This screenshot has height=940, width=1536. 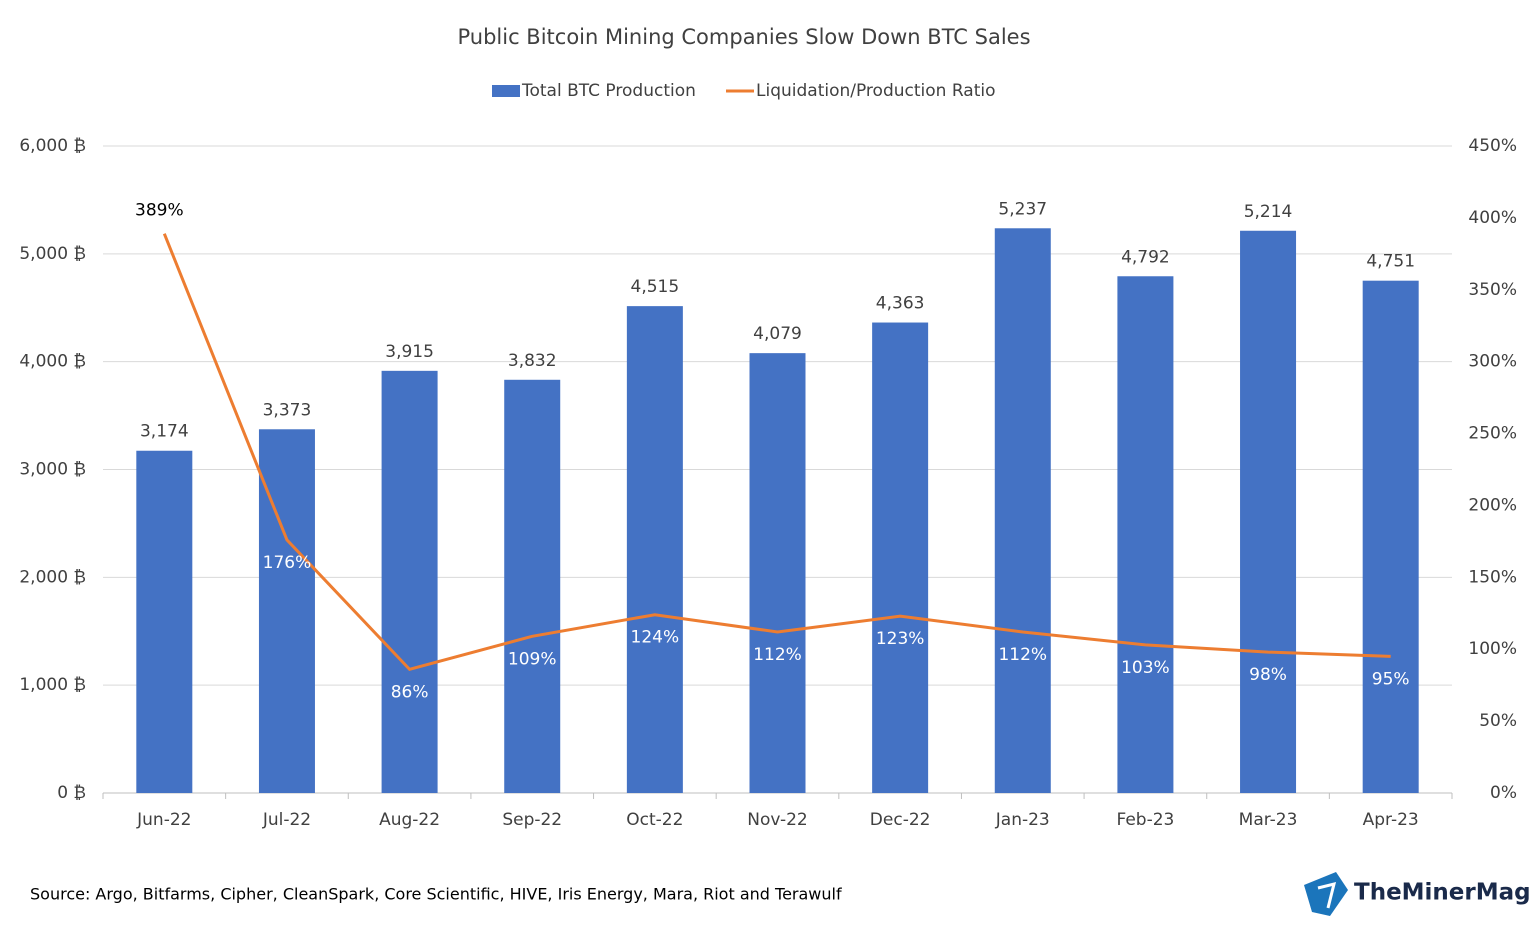 I want to click on y2-tick-label: 300%, so click(x=1492, y=362).